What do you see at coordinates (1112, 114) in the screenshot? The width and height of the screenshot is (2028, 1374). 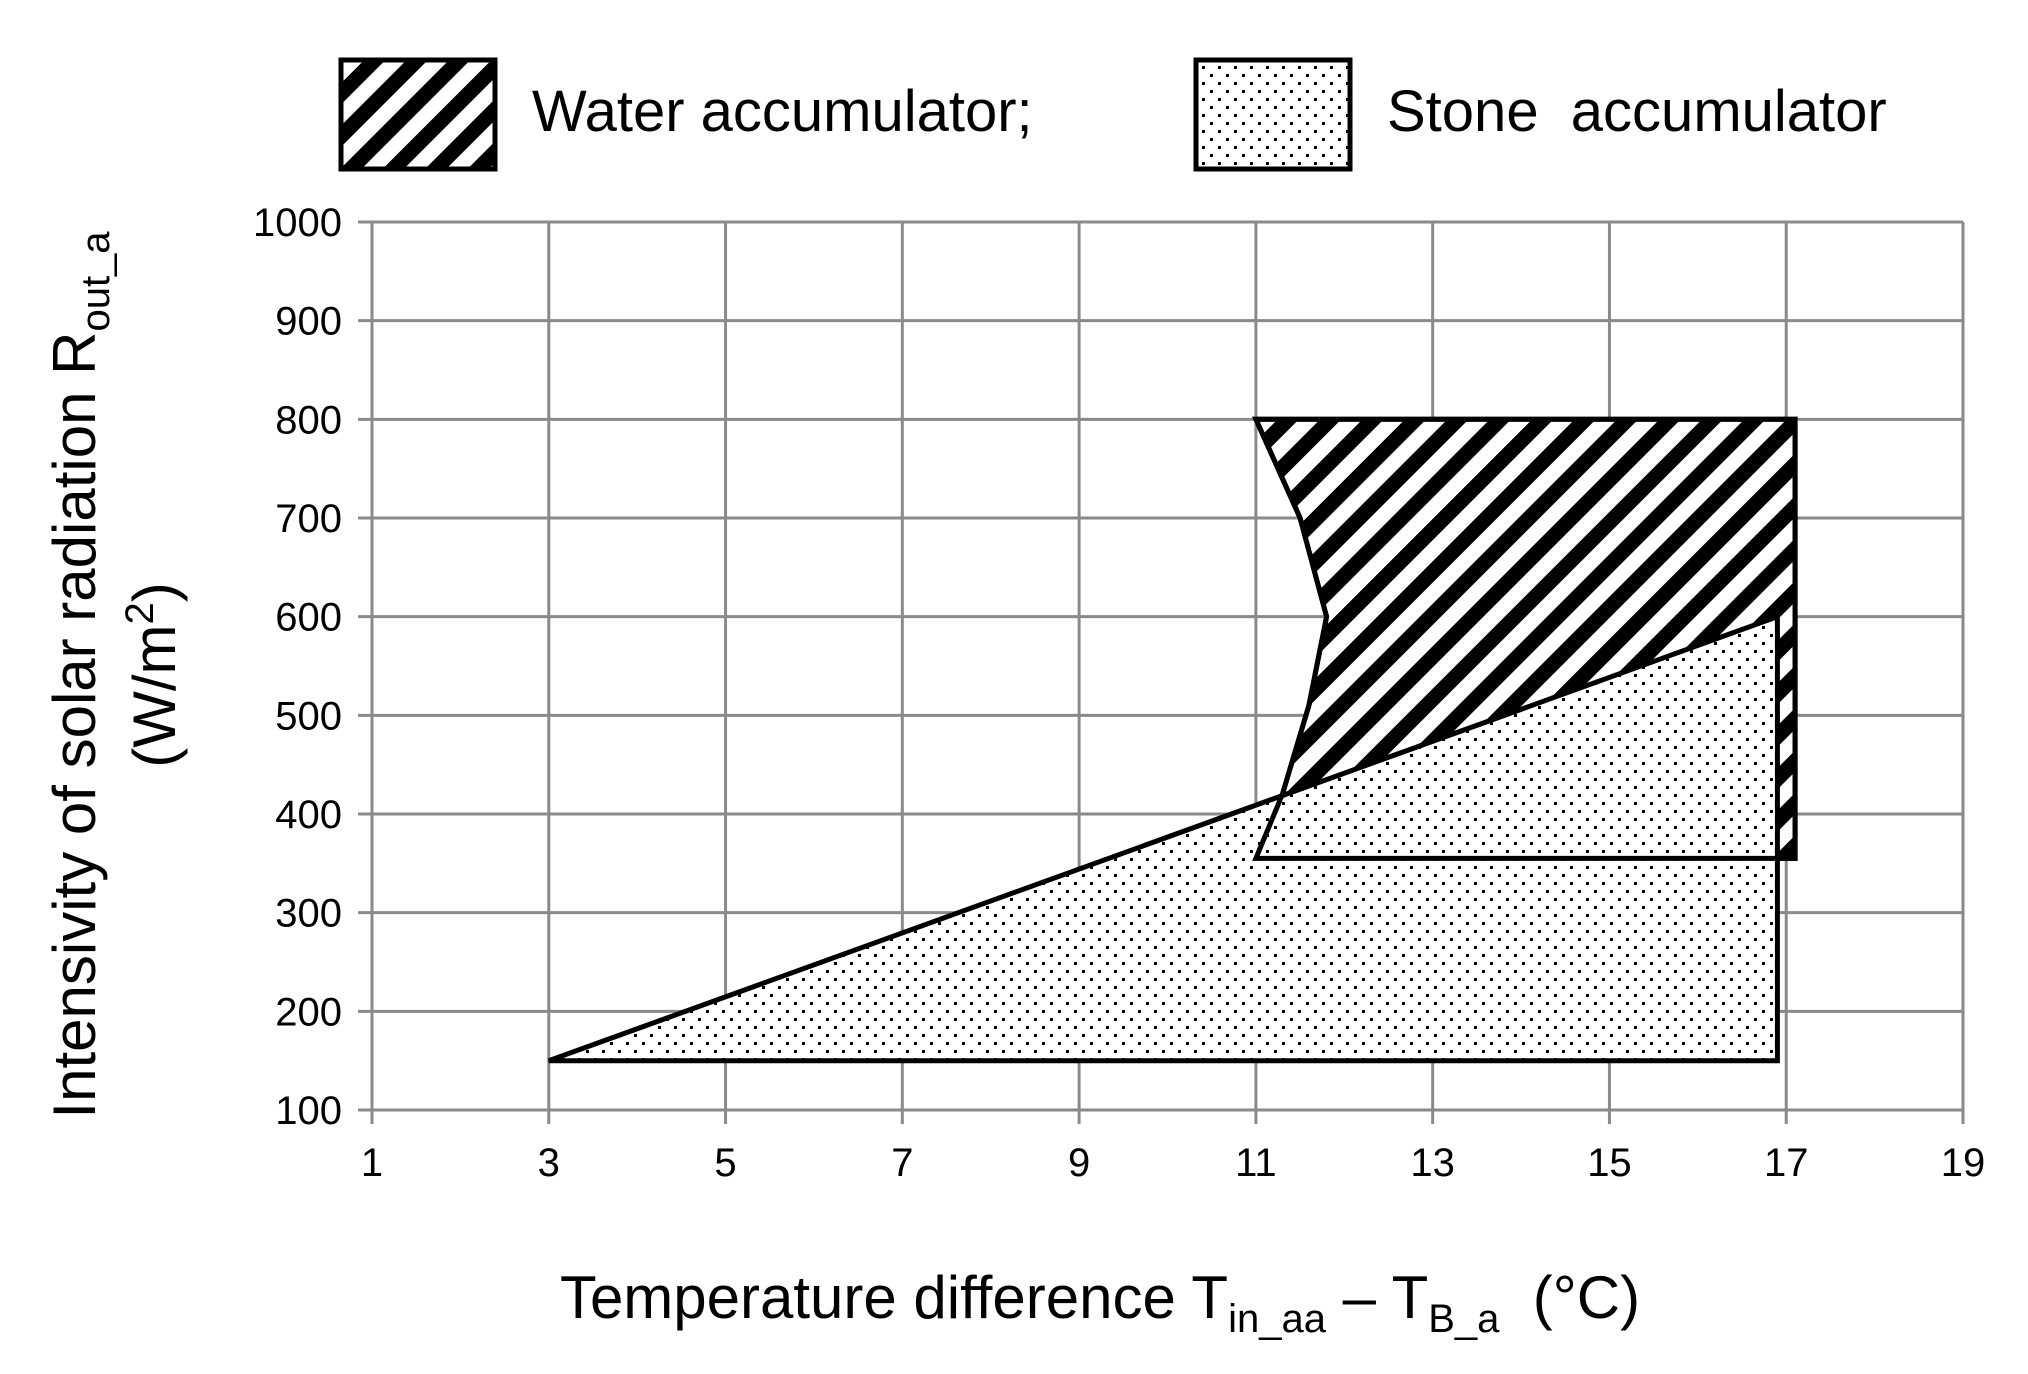 I see `legend: Water accumulator; Stone accumulator` at bounding box center [1112, 114].